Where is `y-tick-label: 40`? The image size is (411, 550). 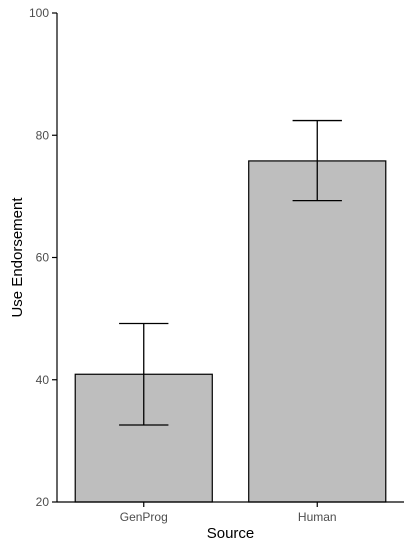
y-tick-label: 40 is located at coordinates (43, 380).